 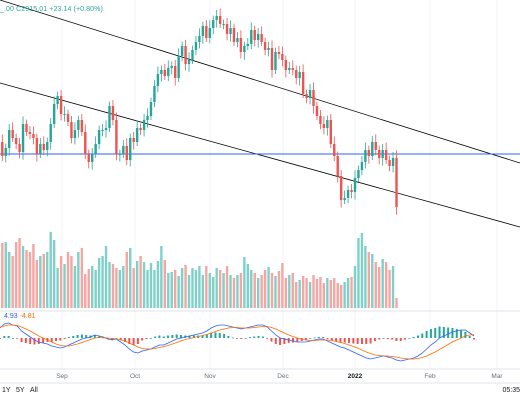 What do you see at coordinates (237, 342) in the screenshot?
I see `signal-line` at bounding box center [237, 342].